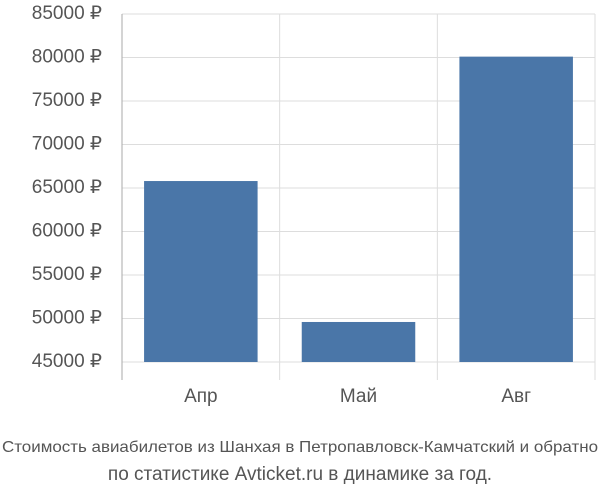 The image size is (600, 500). Describe the element at coordinates (516, 396) in the screenshot. I see `x-tick-label: Авг` at that location.